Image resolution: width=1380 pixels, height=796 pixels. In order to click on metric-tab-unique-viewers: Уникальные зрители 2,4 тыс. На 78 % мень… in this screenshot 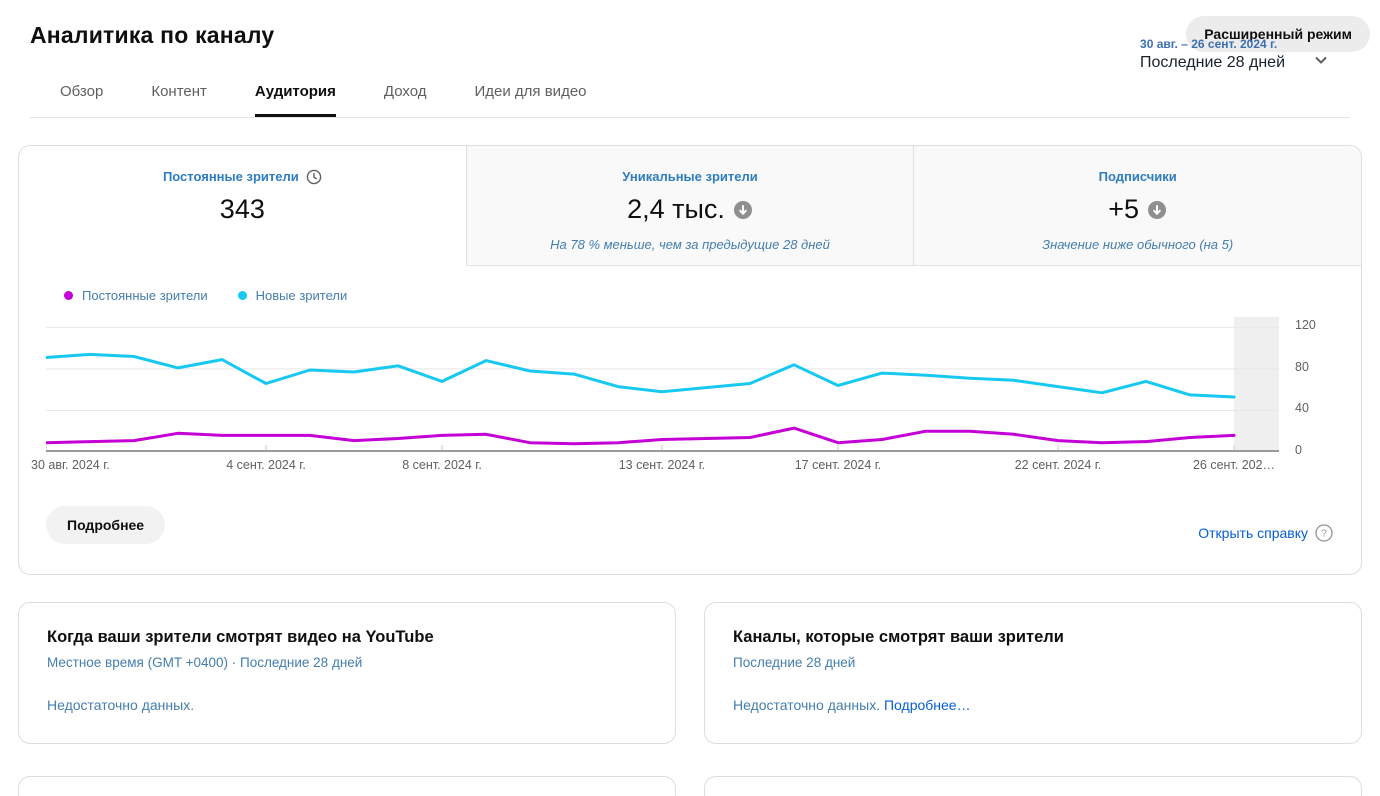, I will do `click(689, 206)`.